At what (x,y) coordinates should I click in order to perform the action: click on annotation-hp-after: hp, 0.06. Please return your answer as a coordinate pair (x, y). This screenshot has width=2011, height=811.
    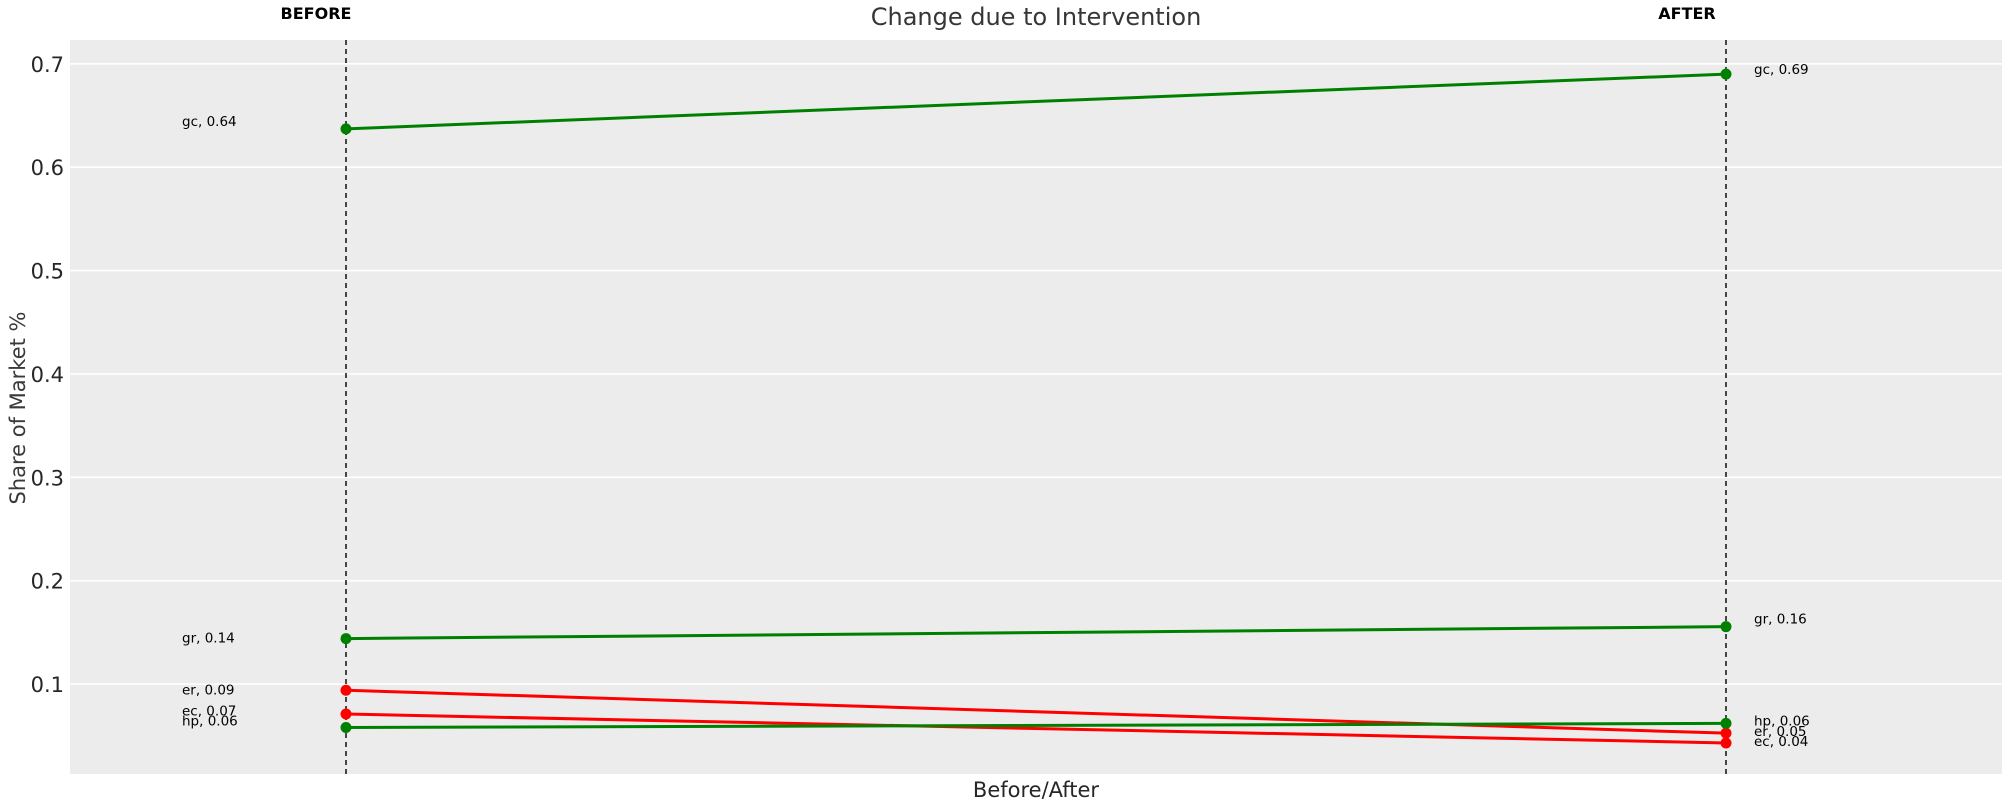
    Looking at the image, I should click on (1782, 721).